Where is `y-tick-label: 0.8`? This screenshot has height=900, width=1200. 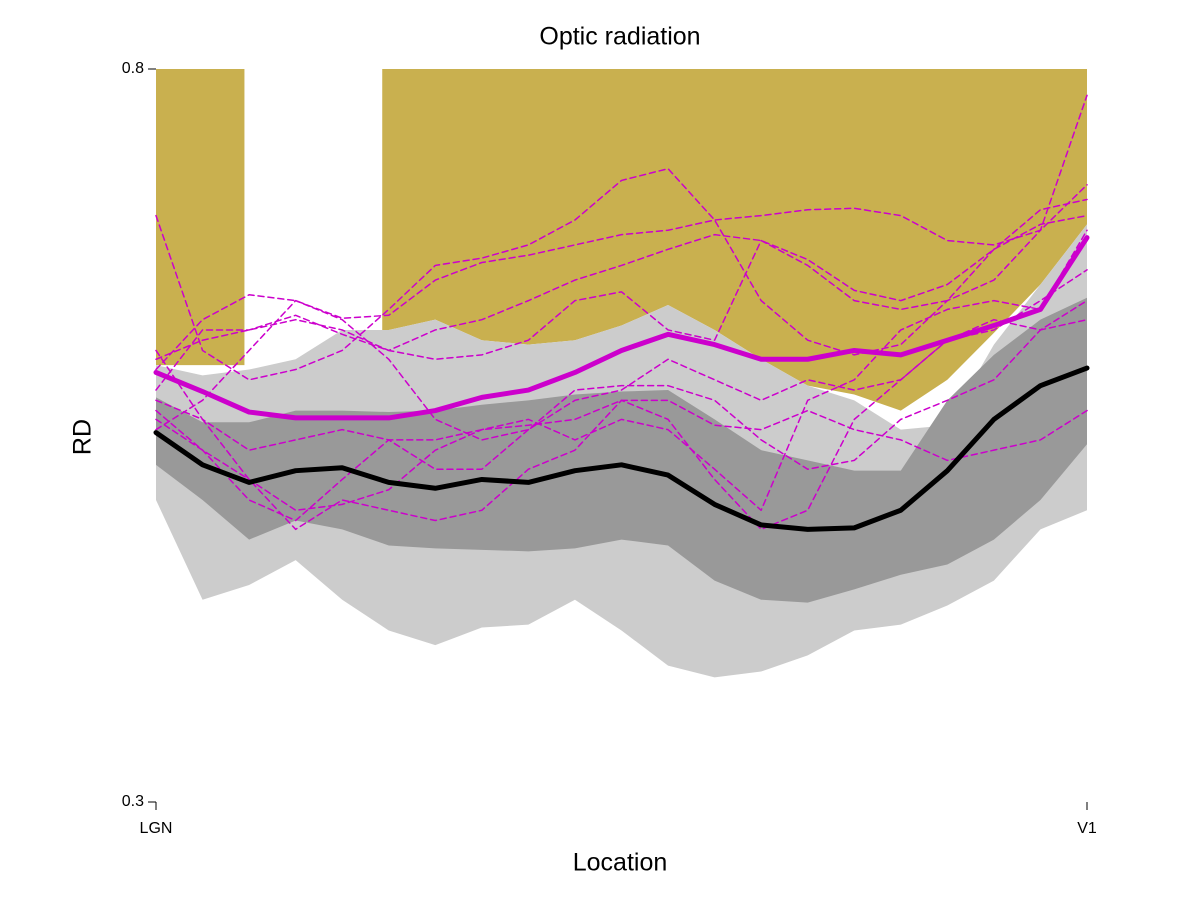
y-tick-label: 0.8 is located at coordinates (133, 68).